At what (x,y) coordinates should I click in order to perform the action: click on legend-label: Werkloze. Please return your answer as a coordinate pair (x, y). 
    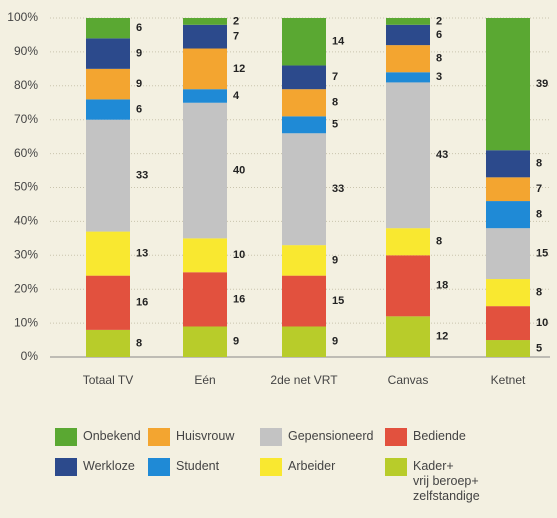
    Looking at the image, I should click on (109, 466).